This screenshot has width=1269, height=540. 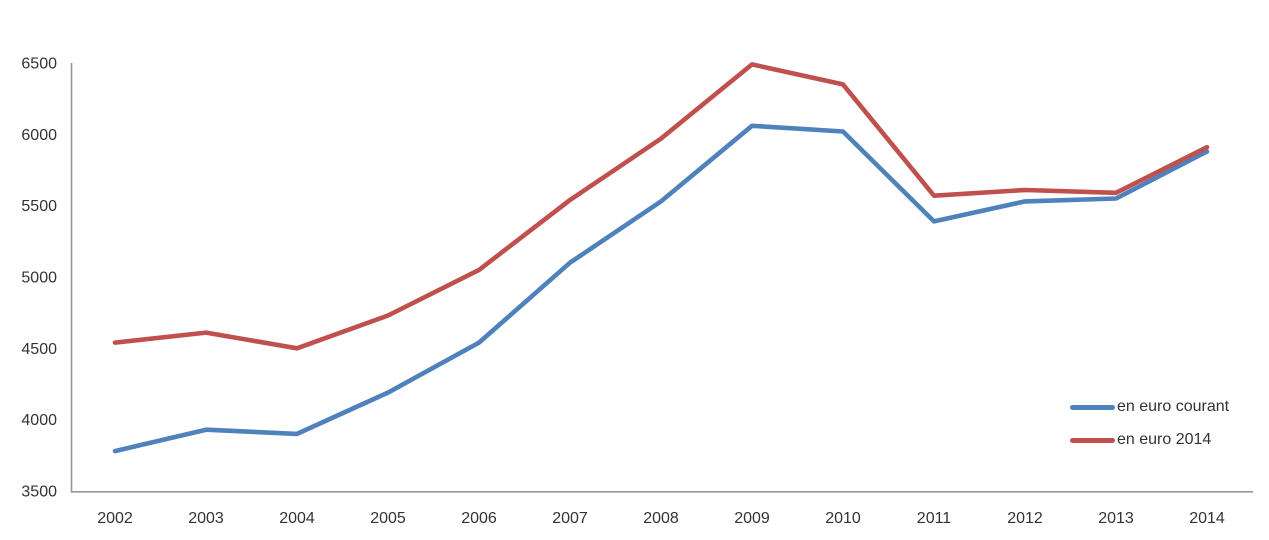 I want to click on legend-label-en-euro-courant: en euro courant, so click(x=1173, y=406).